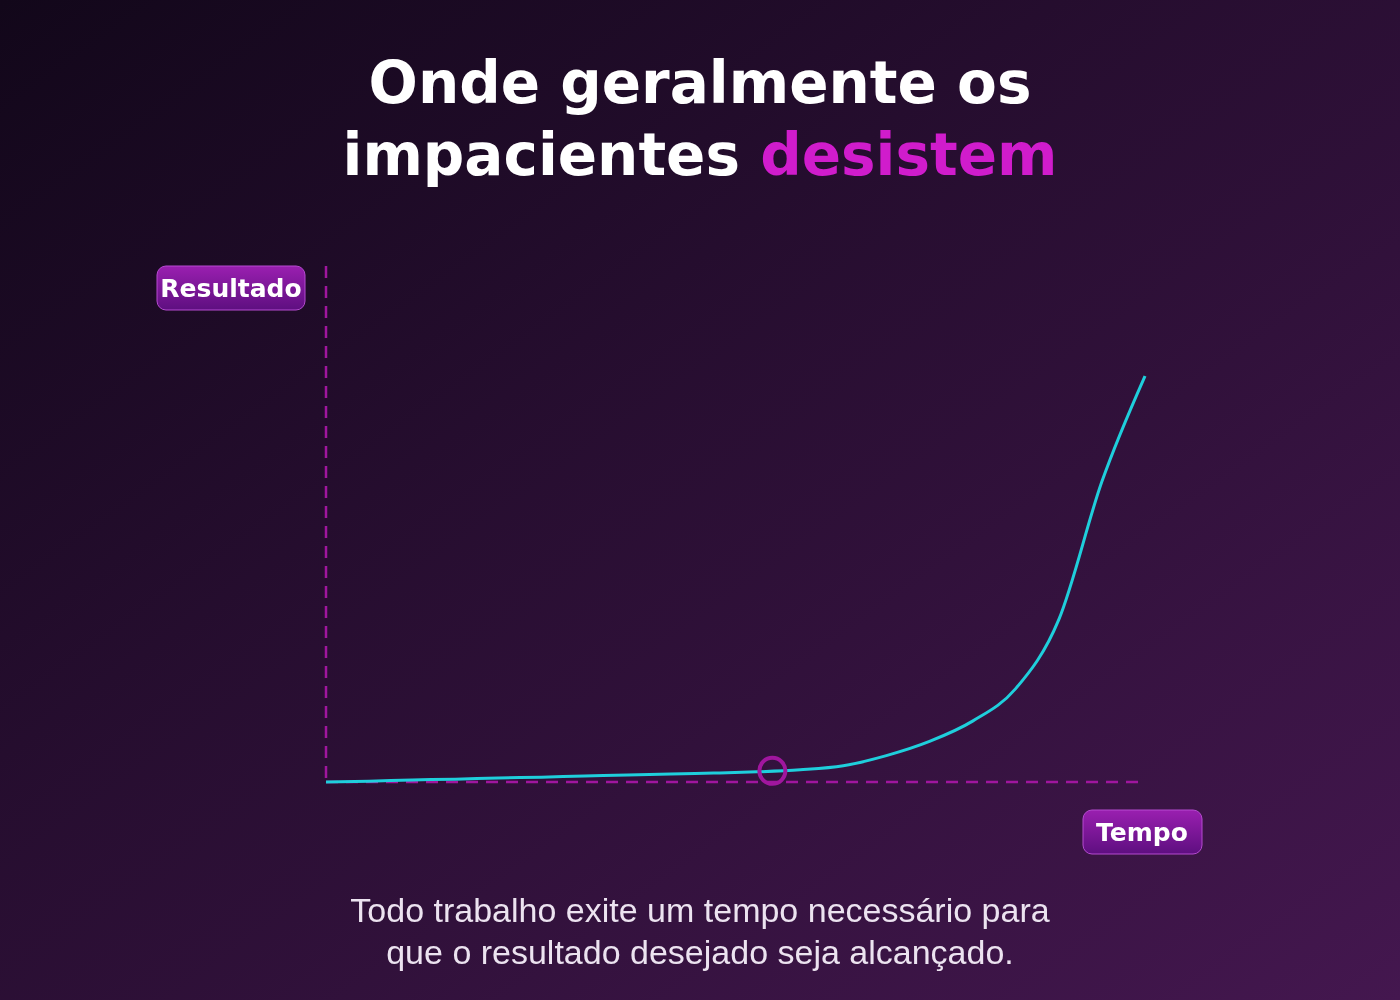  Describe the element at coordinates (700, 119) in the screenshot. I see `chart-title: Onde geralmente os impacientes desistem` at that location.